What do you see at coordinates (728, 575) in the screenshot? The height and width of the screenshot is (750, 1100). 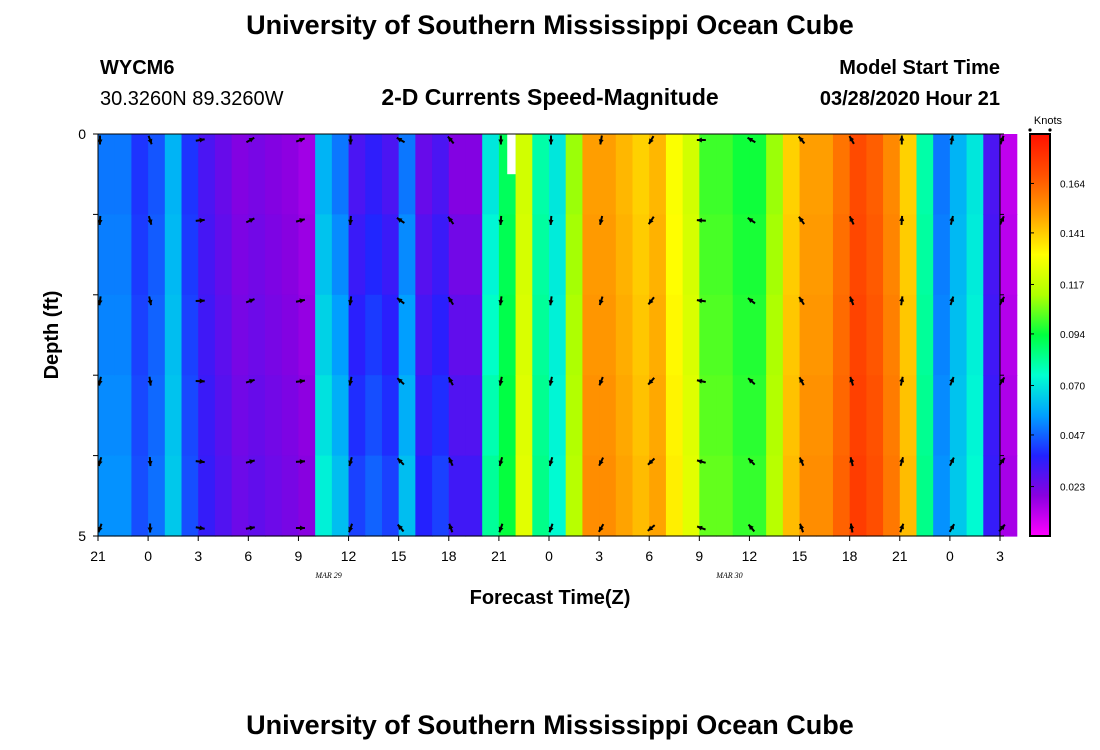 I see `date-label: MAR 30` at bounding box center [728, 575].